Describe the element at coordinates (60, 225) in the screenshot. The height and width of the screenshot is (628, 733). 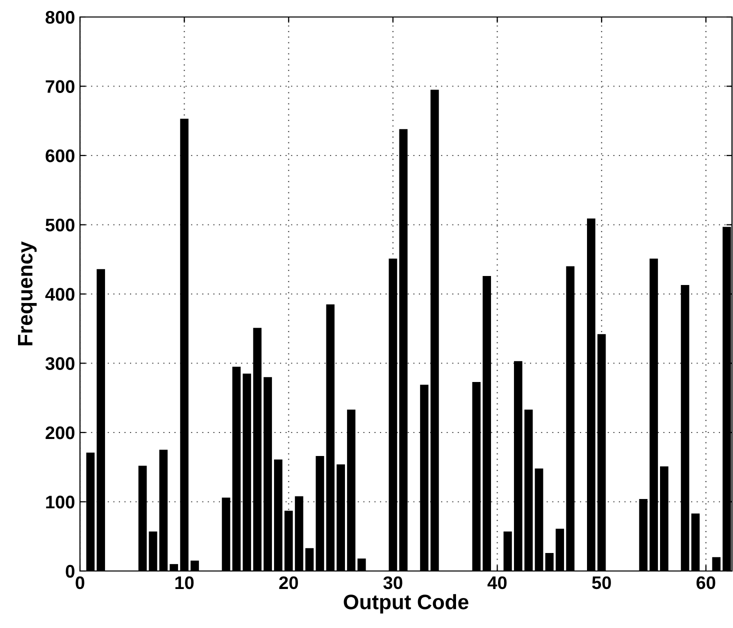
I see `y-tick-label: 500` at that location.